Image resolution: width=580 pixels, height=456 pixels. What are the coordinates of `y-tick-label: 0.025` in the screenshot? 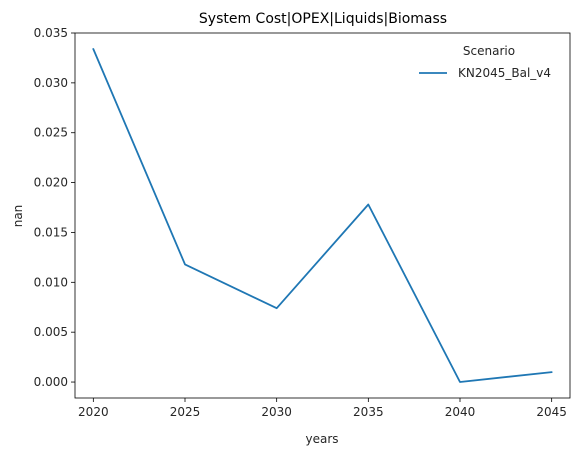 It's located at (51, 133).